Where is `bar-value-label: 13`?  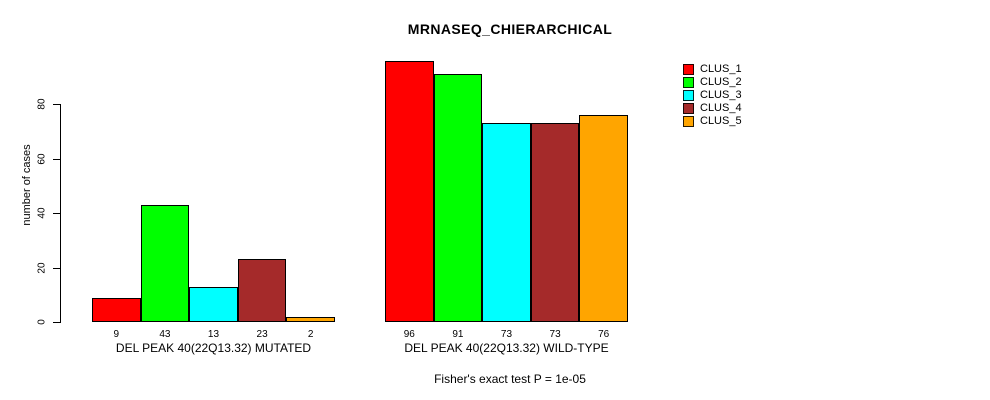
bar-value-label: 13 is located at coordinates (213, 334).